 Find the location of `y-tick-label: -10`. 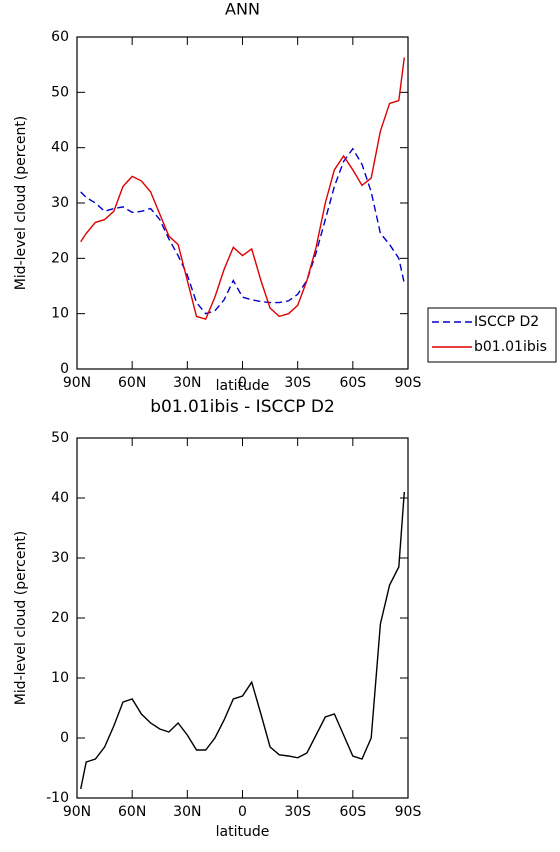

y-tick-label: -10 is located at coordinates (57, 798).